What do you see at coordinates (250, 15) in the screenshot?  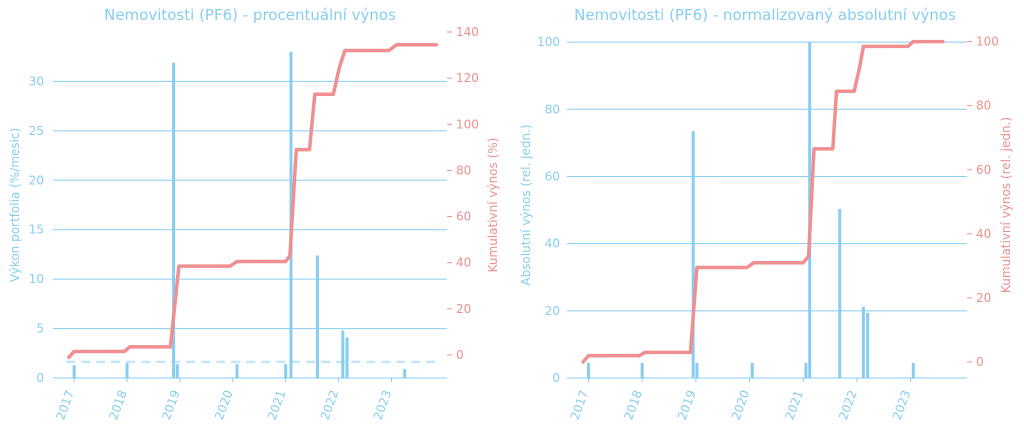 I see `chart-title: Nemovitosti (PF6) - procentuální výnos` at bounding box center [250, 15].